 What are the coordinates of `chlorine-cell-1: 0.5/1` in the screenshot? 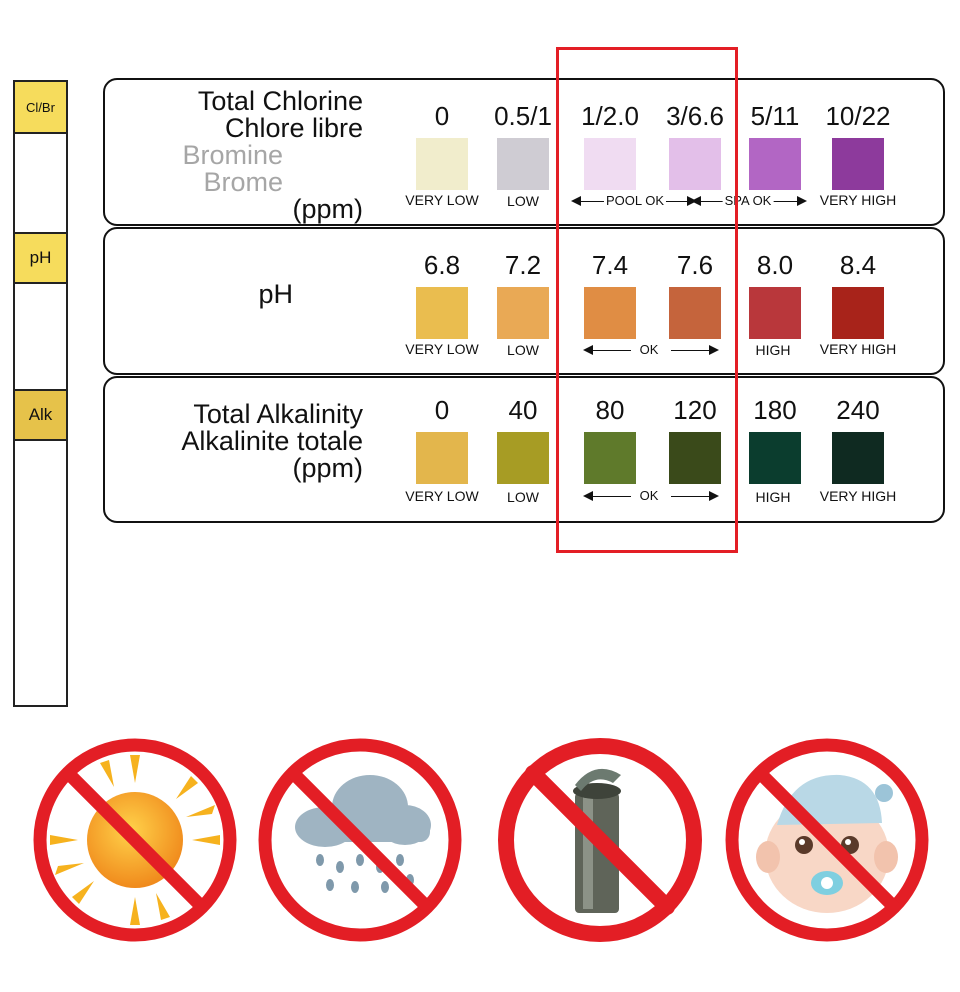 It's located at (523, 146).